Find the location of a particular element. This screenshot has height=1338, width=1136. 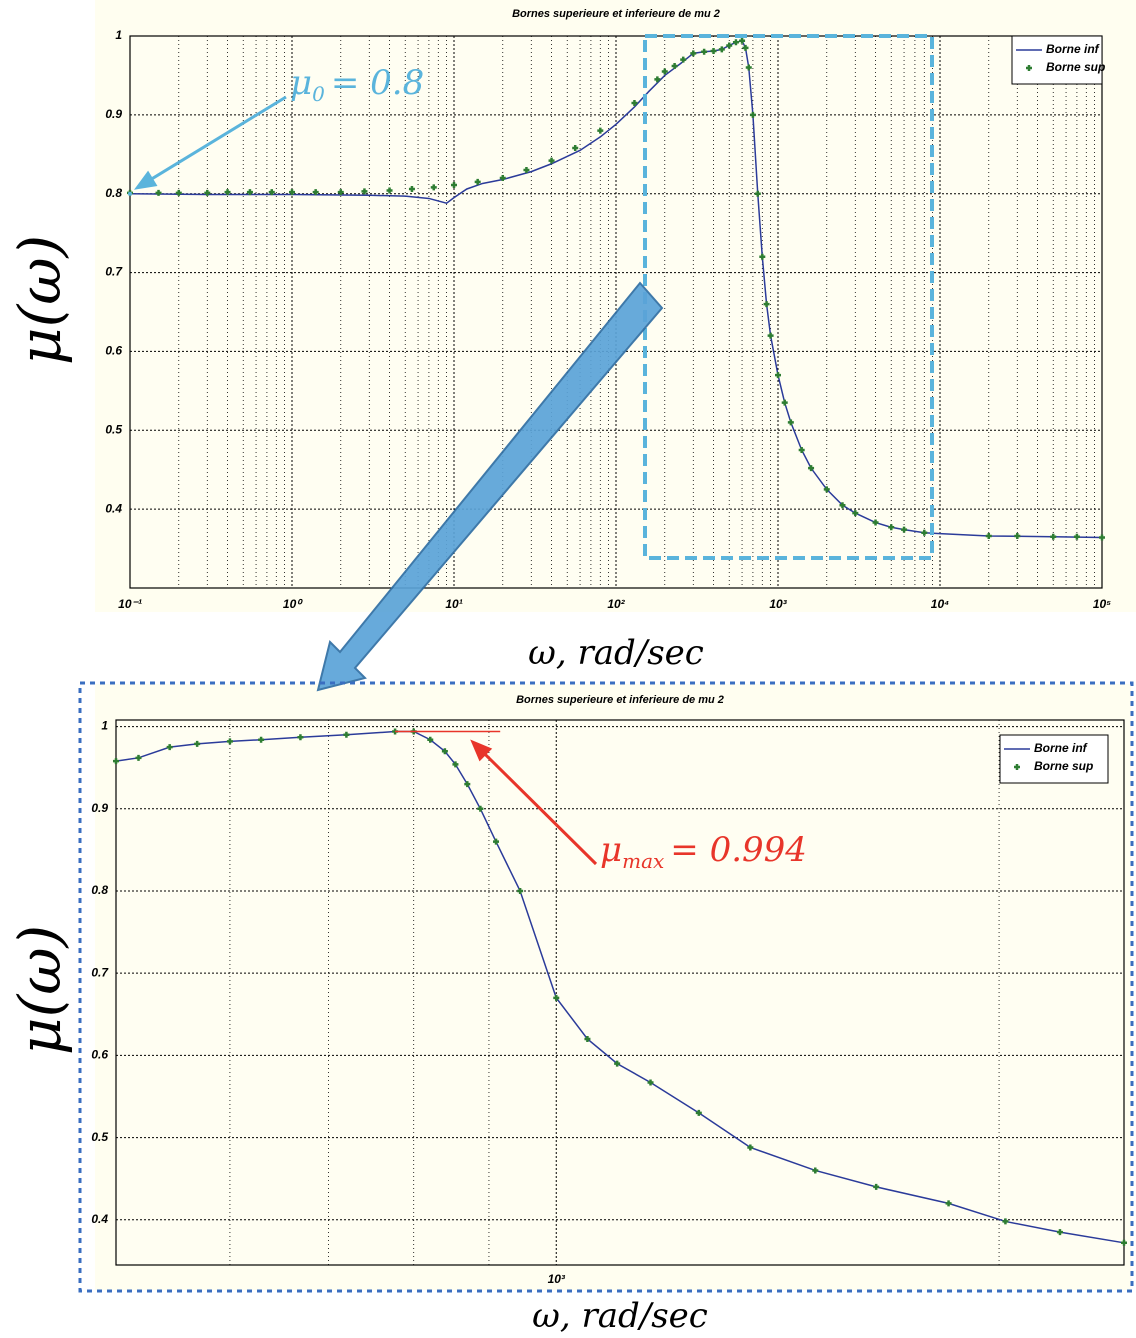

annotation-label: μ0 = 0.8 is located at coordinates (357, 84).